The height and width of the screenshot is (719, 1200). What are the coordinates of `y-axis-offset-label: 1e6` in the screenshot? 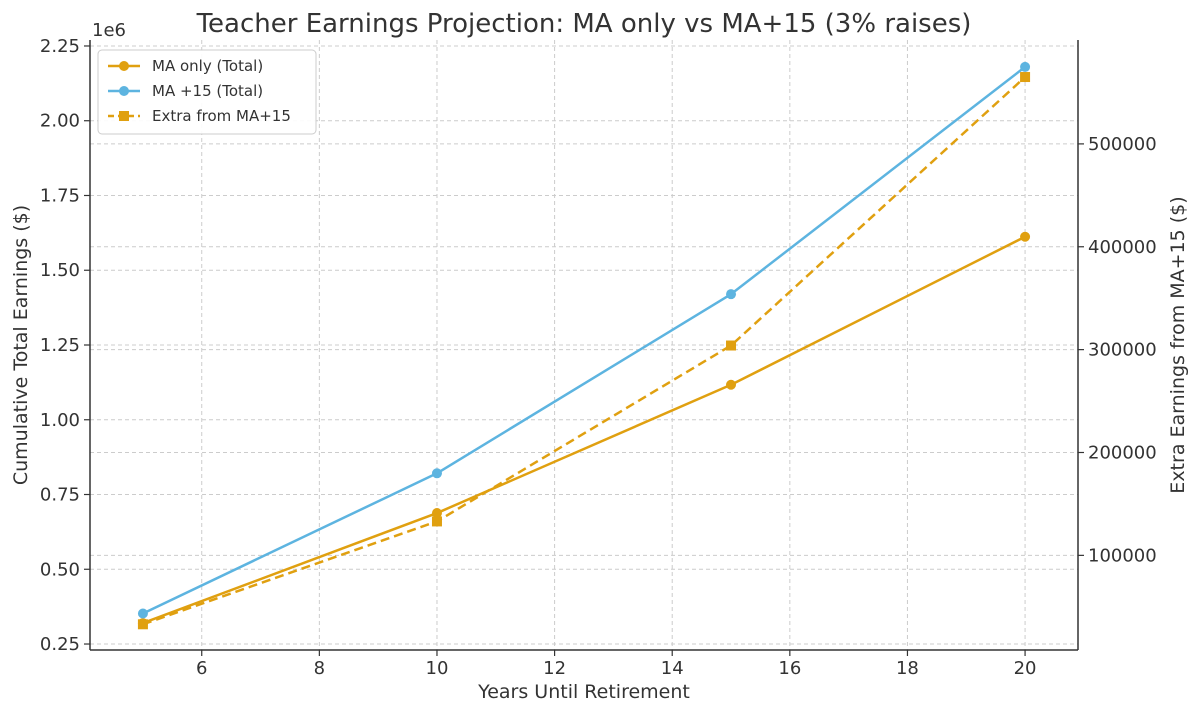 It's located at (109, 30).